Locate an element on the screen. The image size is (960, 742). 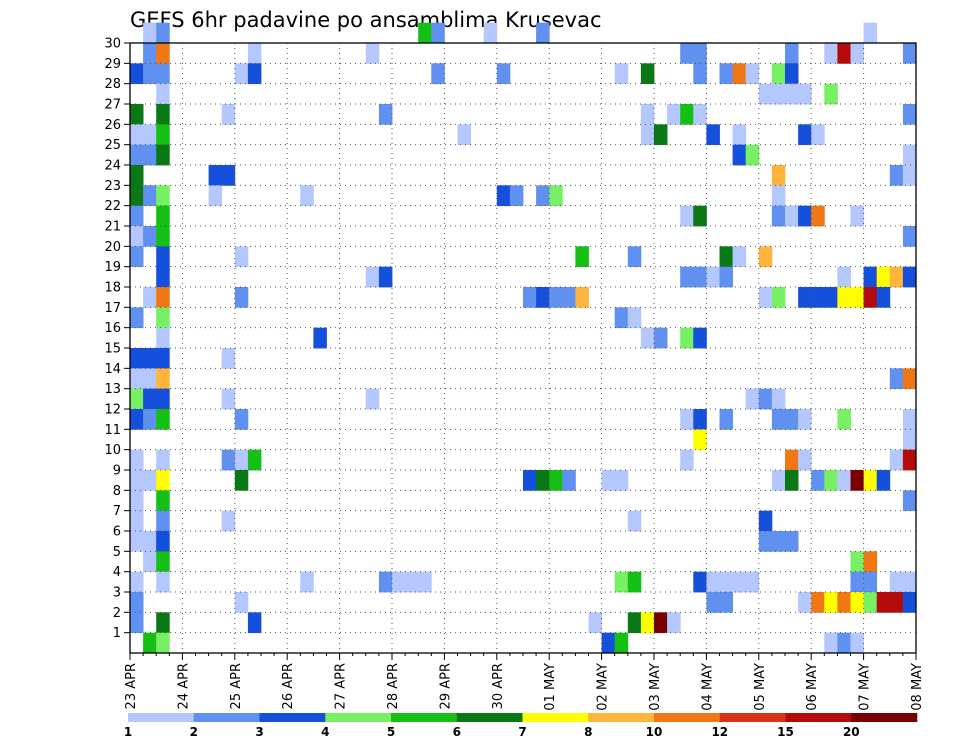
y-tick-label: 4 is located at coordinates (117, 572).